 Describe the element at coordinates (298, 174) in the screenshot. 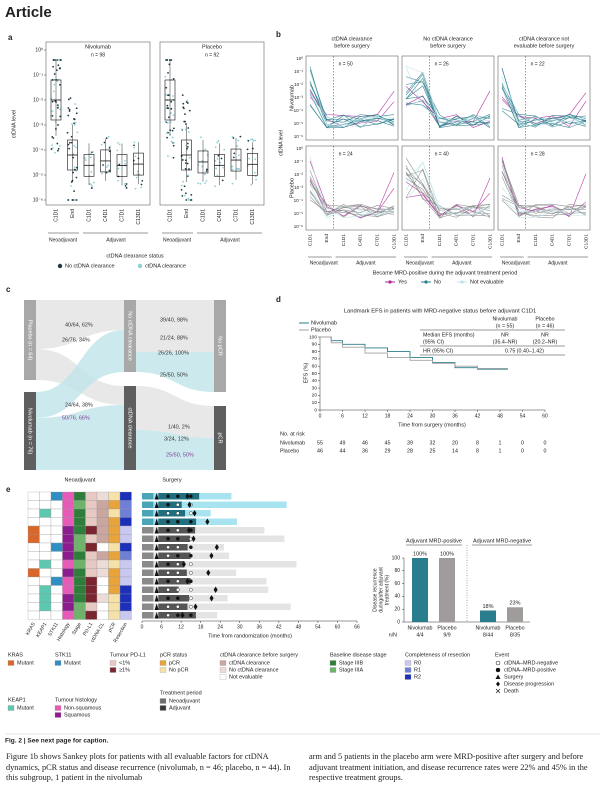

I see `y-tick-label: 10⁻²` at that location.